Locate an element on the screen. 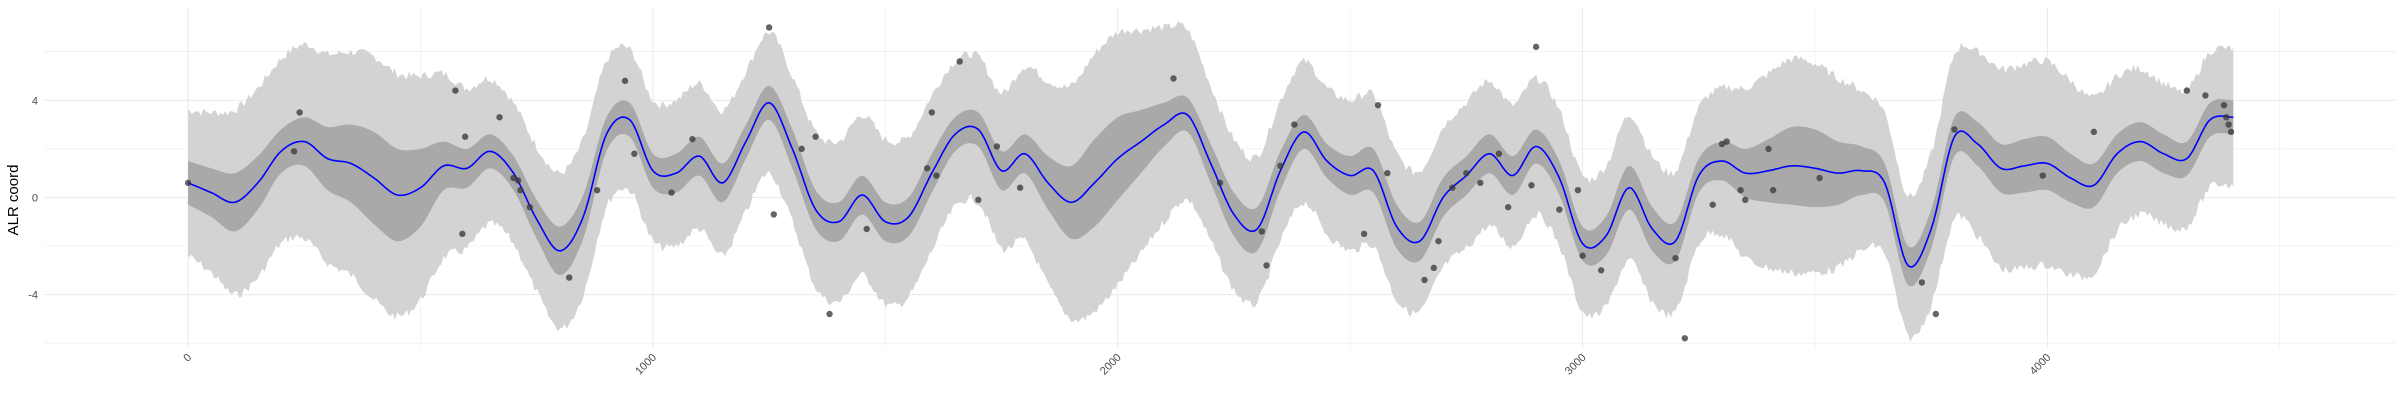 The height and width of the screenshot is (400, 2400). y-tick-label: 0 is located at coordinates (35, 198).